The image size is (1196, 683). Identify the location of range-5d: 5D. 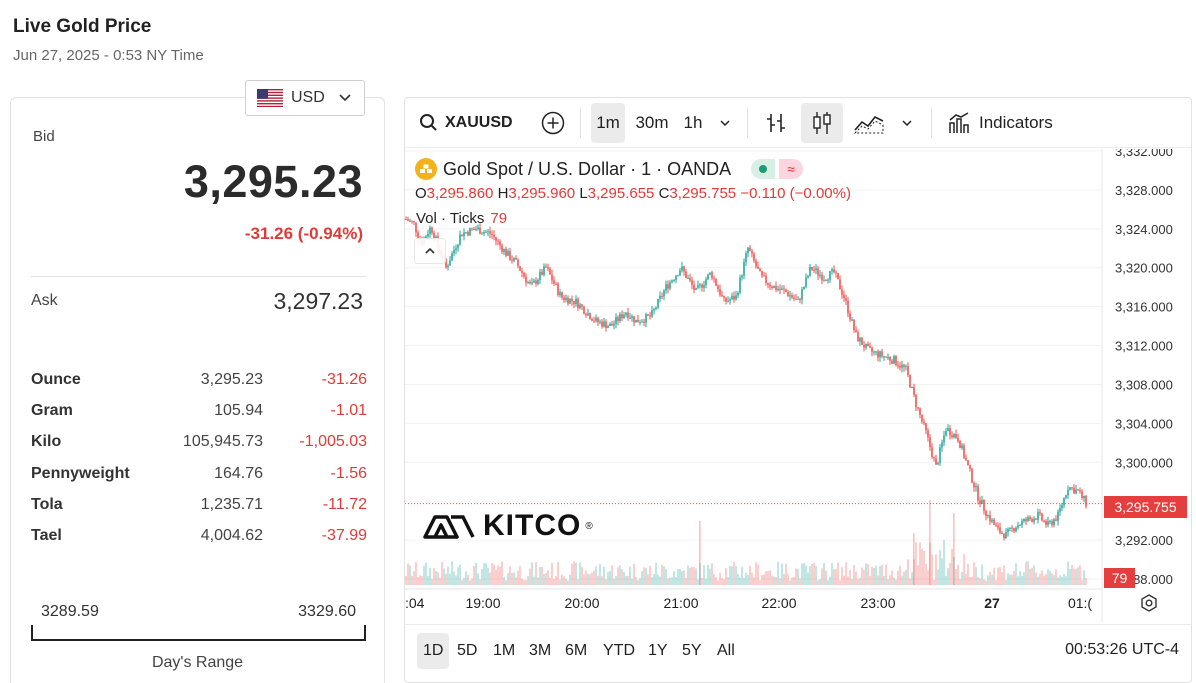
(467, 650).